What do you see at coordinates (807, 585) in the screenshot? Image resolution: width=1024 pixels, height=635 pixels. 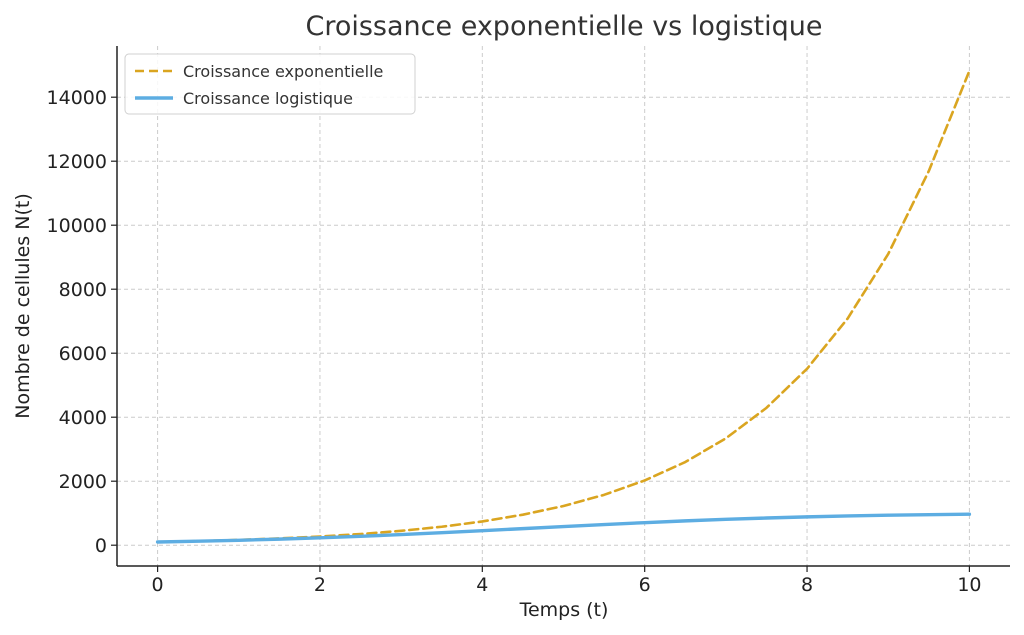 I see `x-tick-label: 8` at bounding box center [807, 585].